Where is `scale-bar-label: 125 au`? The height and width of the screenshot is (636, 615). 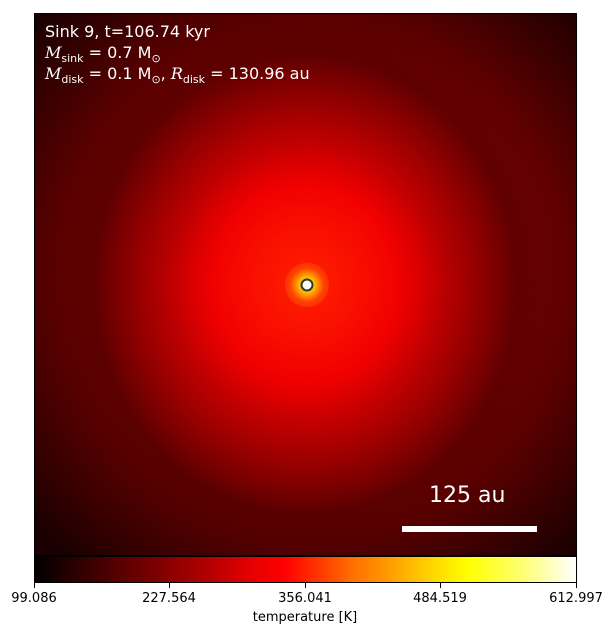 scale-bar-label: 125 au is located at coordinates (467, 495).